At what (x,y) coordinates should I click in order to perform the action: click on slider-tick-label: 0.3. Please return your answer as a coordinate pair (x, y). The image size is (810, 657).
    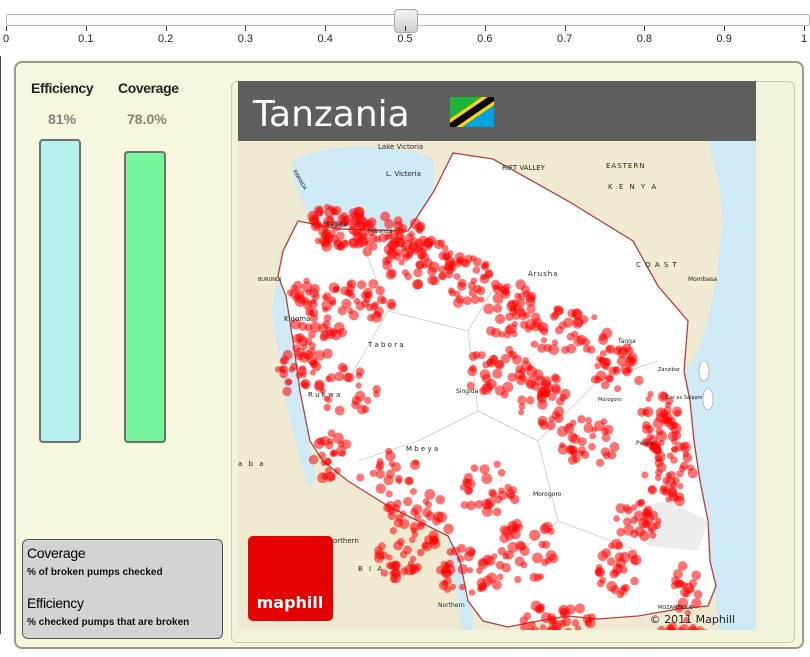
    Looking at the image, I should click on (245, 39).